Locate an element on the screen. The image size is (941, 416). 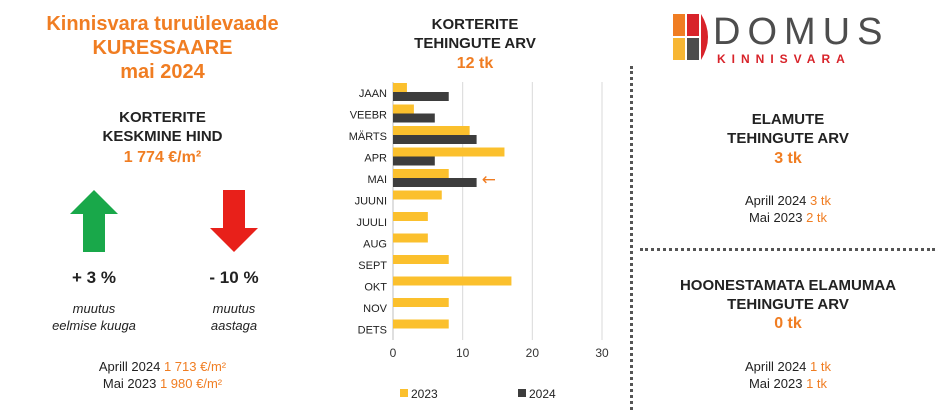
land-compare: Aprill 2024 1 tk Mai 2023 1 tk is located at coordinates (788, 375).